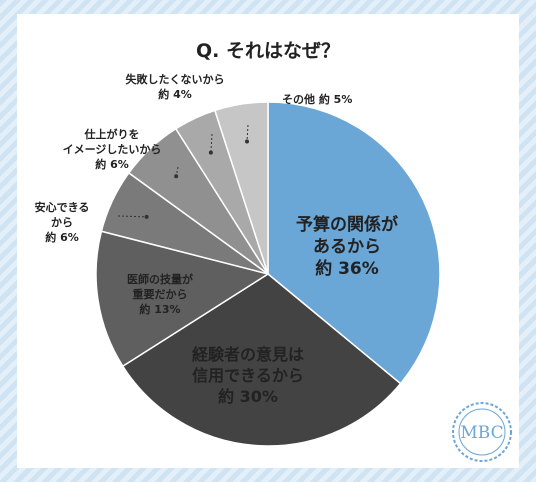  Describe the element at coordinates (317, 99) in the screenshot. I see `slice-label-7: その他 約 5%` at that location.